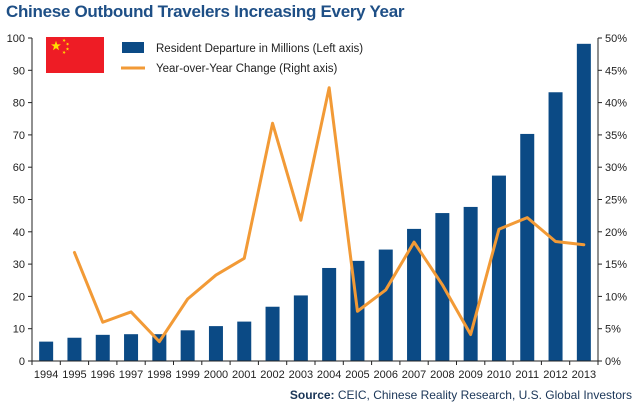 This screenshot has height=405, width=640. Describe the element at coordinates (329, 375) in the screenshot. I see `x-tick-label: 2004` at that location.